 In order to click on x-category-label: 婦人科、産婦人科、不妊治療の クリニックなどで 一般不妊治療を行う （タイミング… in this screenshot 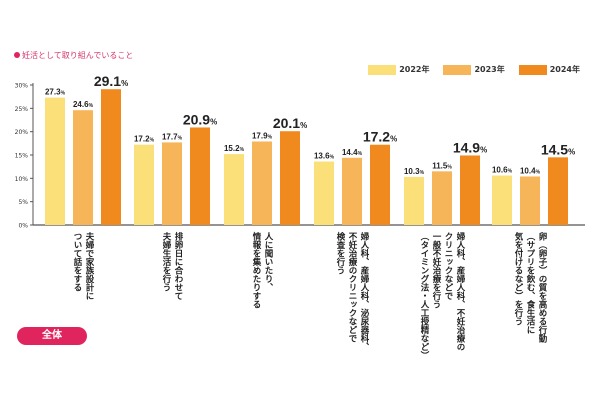, I will do `click(442, 296)`.